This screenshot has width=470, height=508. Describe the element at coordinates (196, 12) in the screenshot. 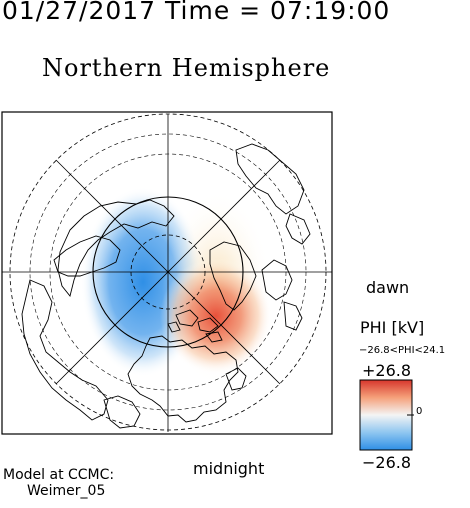

I see `date-time-header: 01/27/2017 Time = 07:19:00` at that location.